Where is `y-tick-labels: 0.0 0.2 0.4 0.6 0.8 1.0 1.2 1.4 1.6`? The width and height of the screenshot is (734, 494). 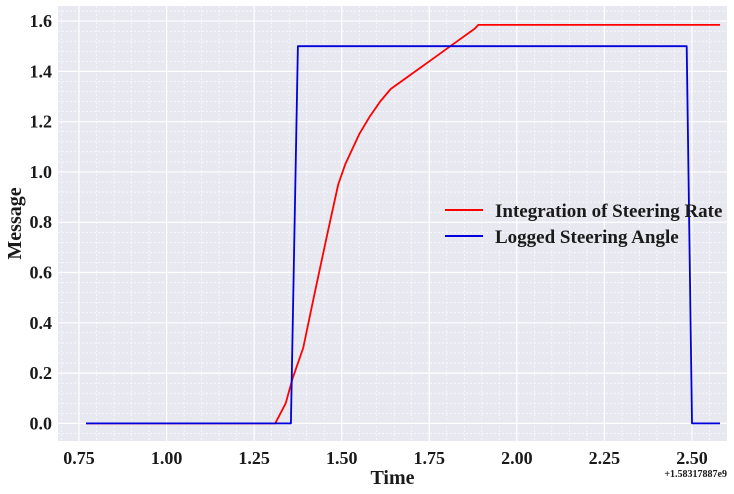
y-tick-labels: 0.0 0.2 0.4 0.6 0.8 1.0 1.2 1.4 1.6 is located at coordinates (41, 222).